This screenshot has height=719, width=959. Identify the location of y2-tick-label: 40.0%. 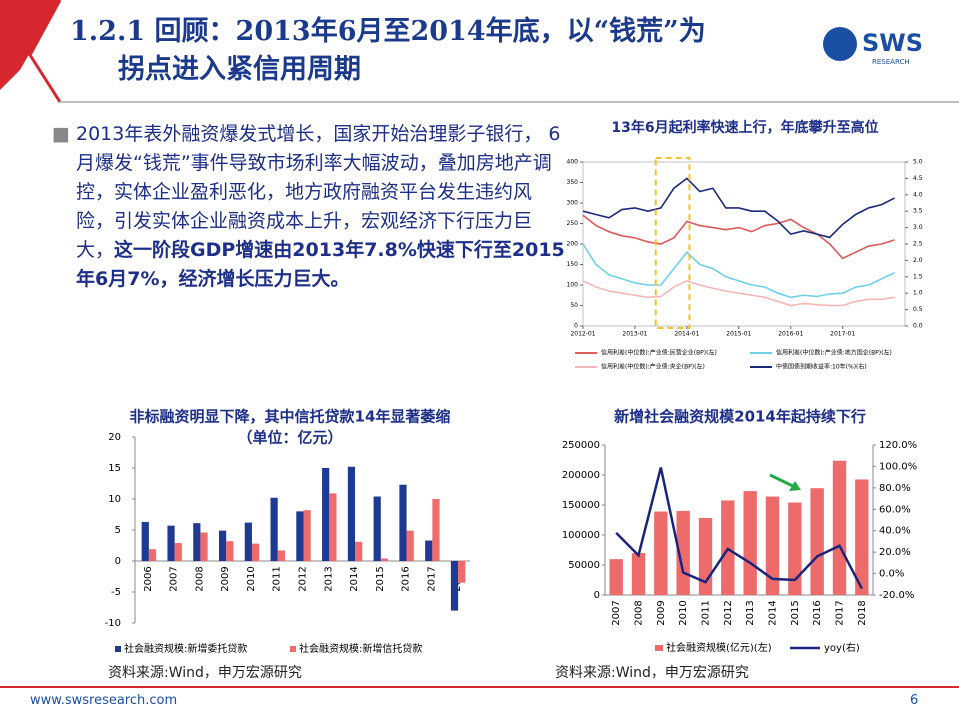
(895, 531).